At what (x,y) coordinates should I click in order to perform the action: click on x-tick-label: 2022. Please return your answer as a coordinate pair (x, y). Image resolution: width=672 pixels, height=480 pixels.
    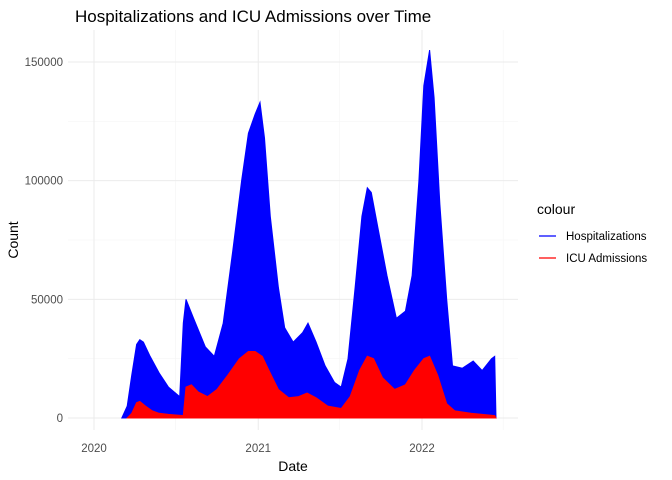
    Looking at the image, I should click on (422, 449).